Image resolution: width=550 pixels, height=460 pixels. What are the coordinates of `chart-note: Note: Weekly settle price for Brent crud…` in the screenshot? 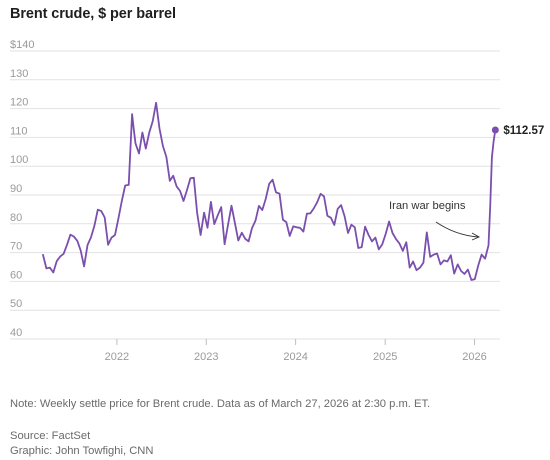 It's located at (220, 404).